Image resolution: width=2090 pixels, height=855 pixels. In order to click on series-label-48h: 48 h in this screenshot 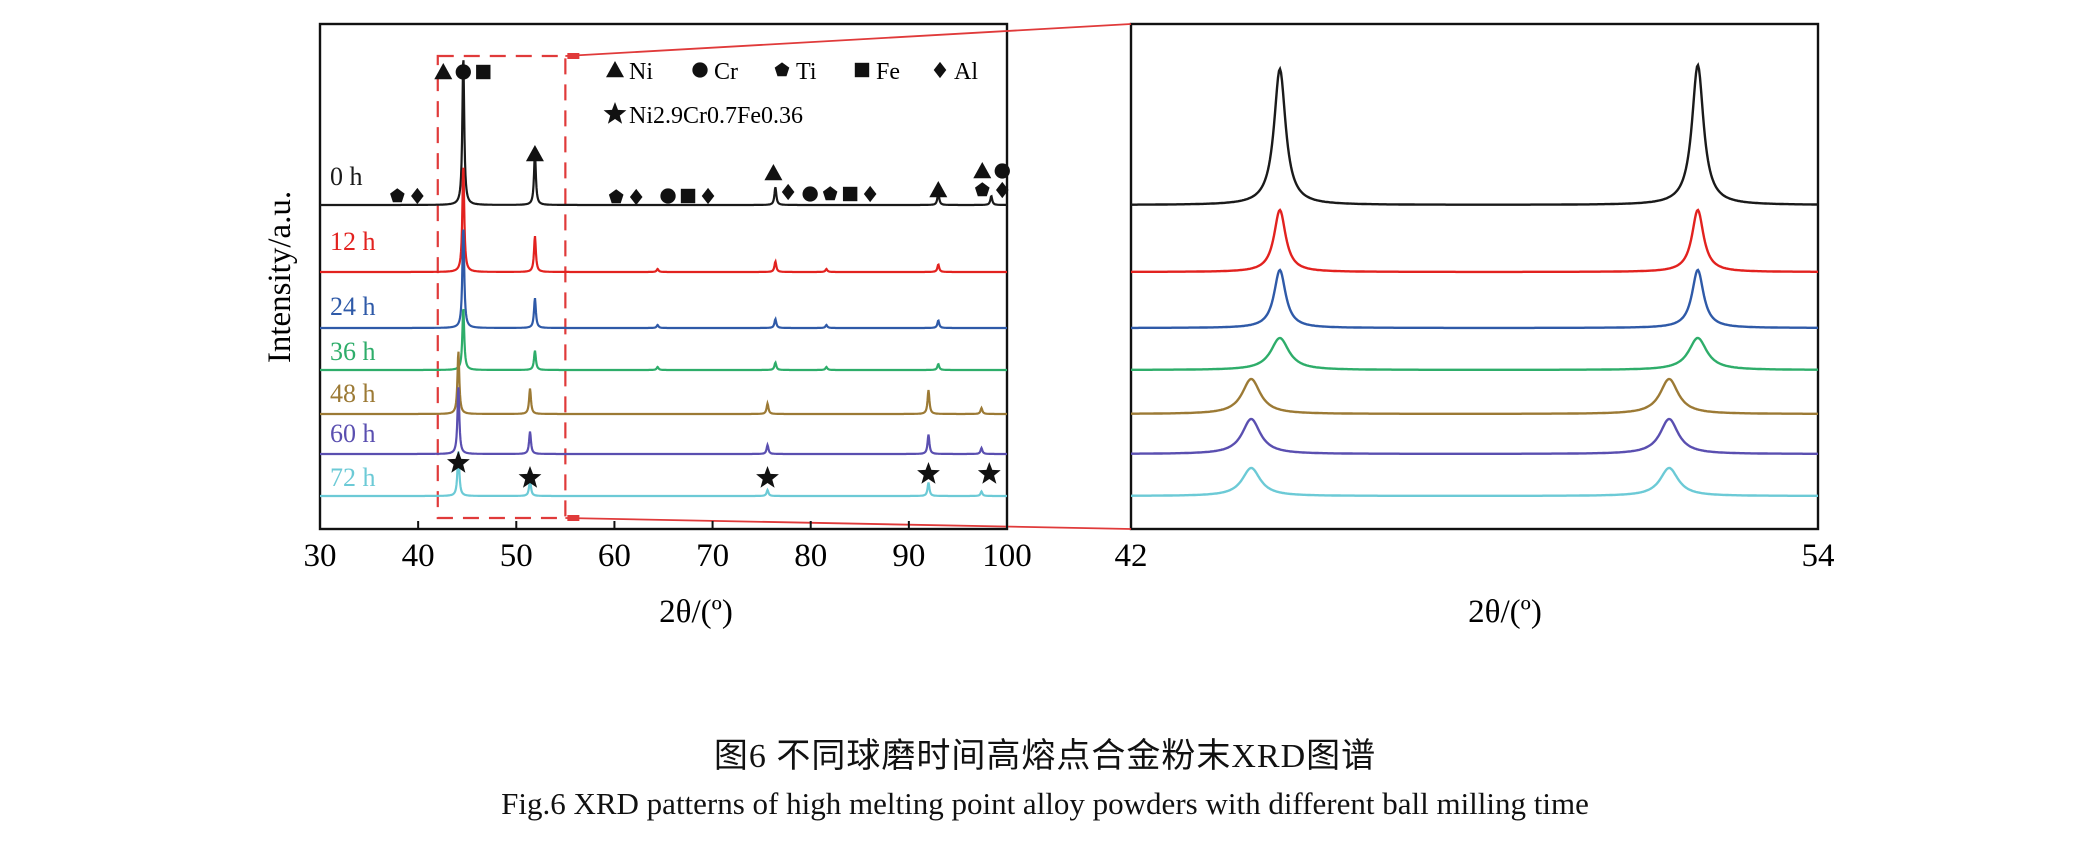, I will do `click(353, 393)`.